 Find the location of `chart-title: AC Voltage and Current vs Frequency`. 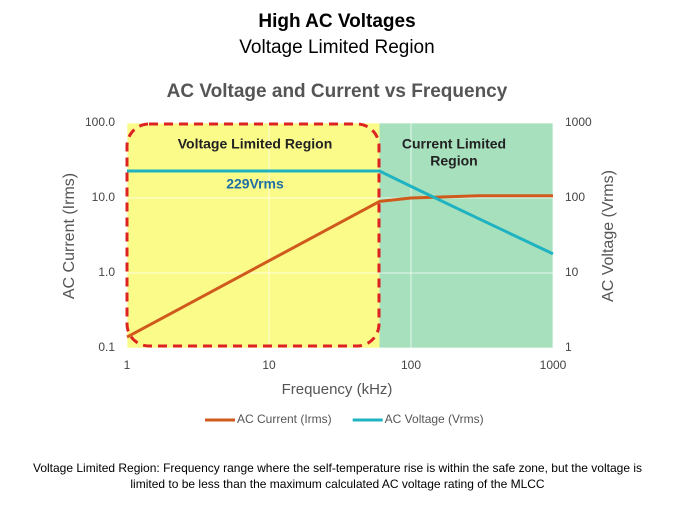

chart-title: AC Voltage and Current vs Frequency is located at coordinates (337, 91).